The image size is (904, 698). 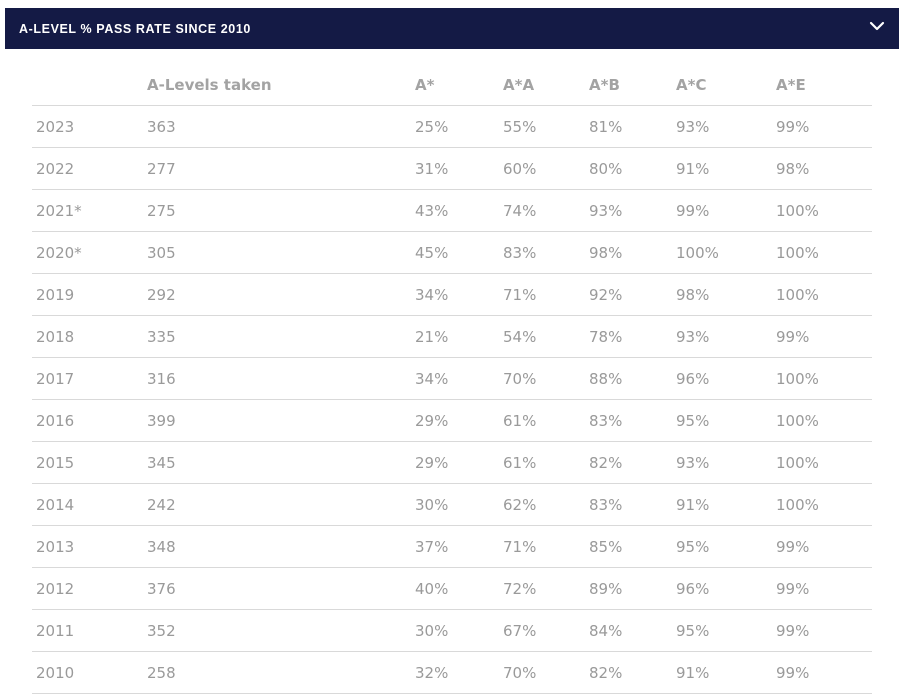 What do you see at coordinates (628, 252) in the screenshot?
I see `cell-a-star-b: 98%` at bounding box center [628, 252].